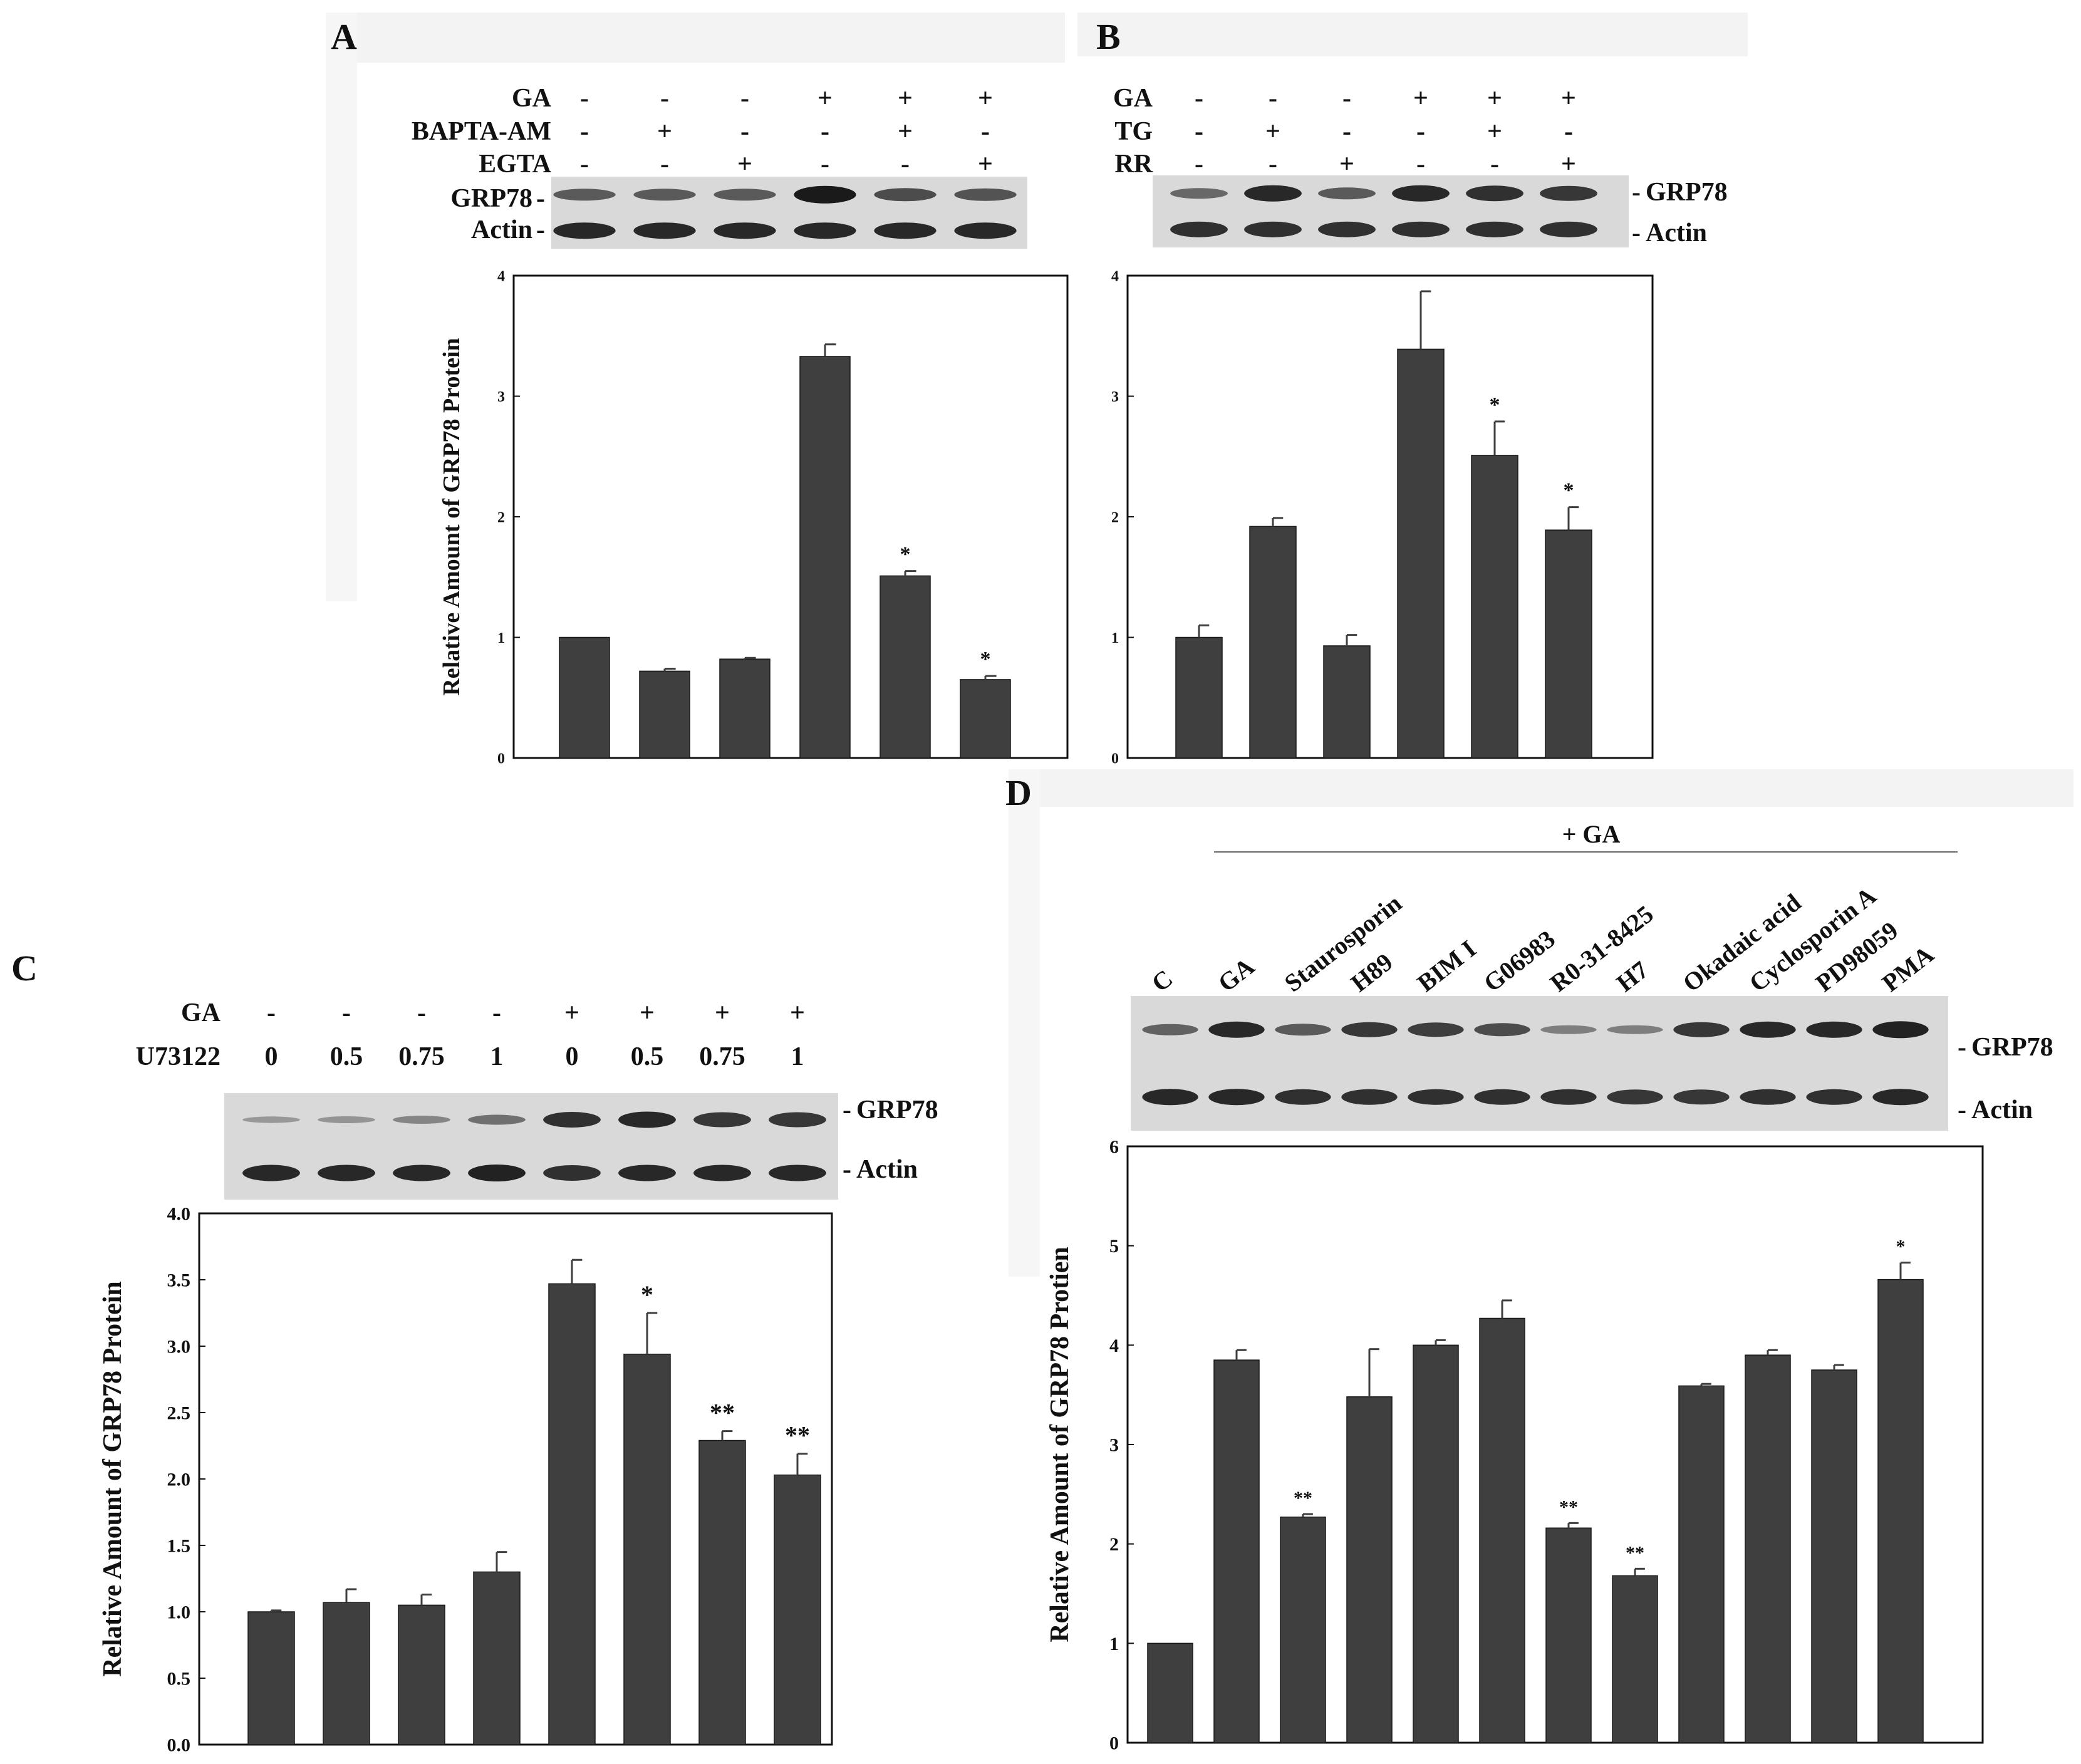  What do you see at coordinates (797, 1057) in the screenshot?
I see `condition-mark: 1` at bounding box center [797, 1057].